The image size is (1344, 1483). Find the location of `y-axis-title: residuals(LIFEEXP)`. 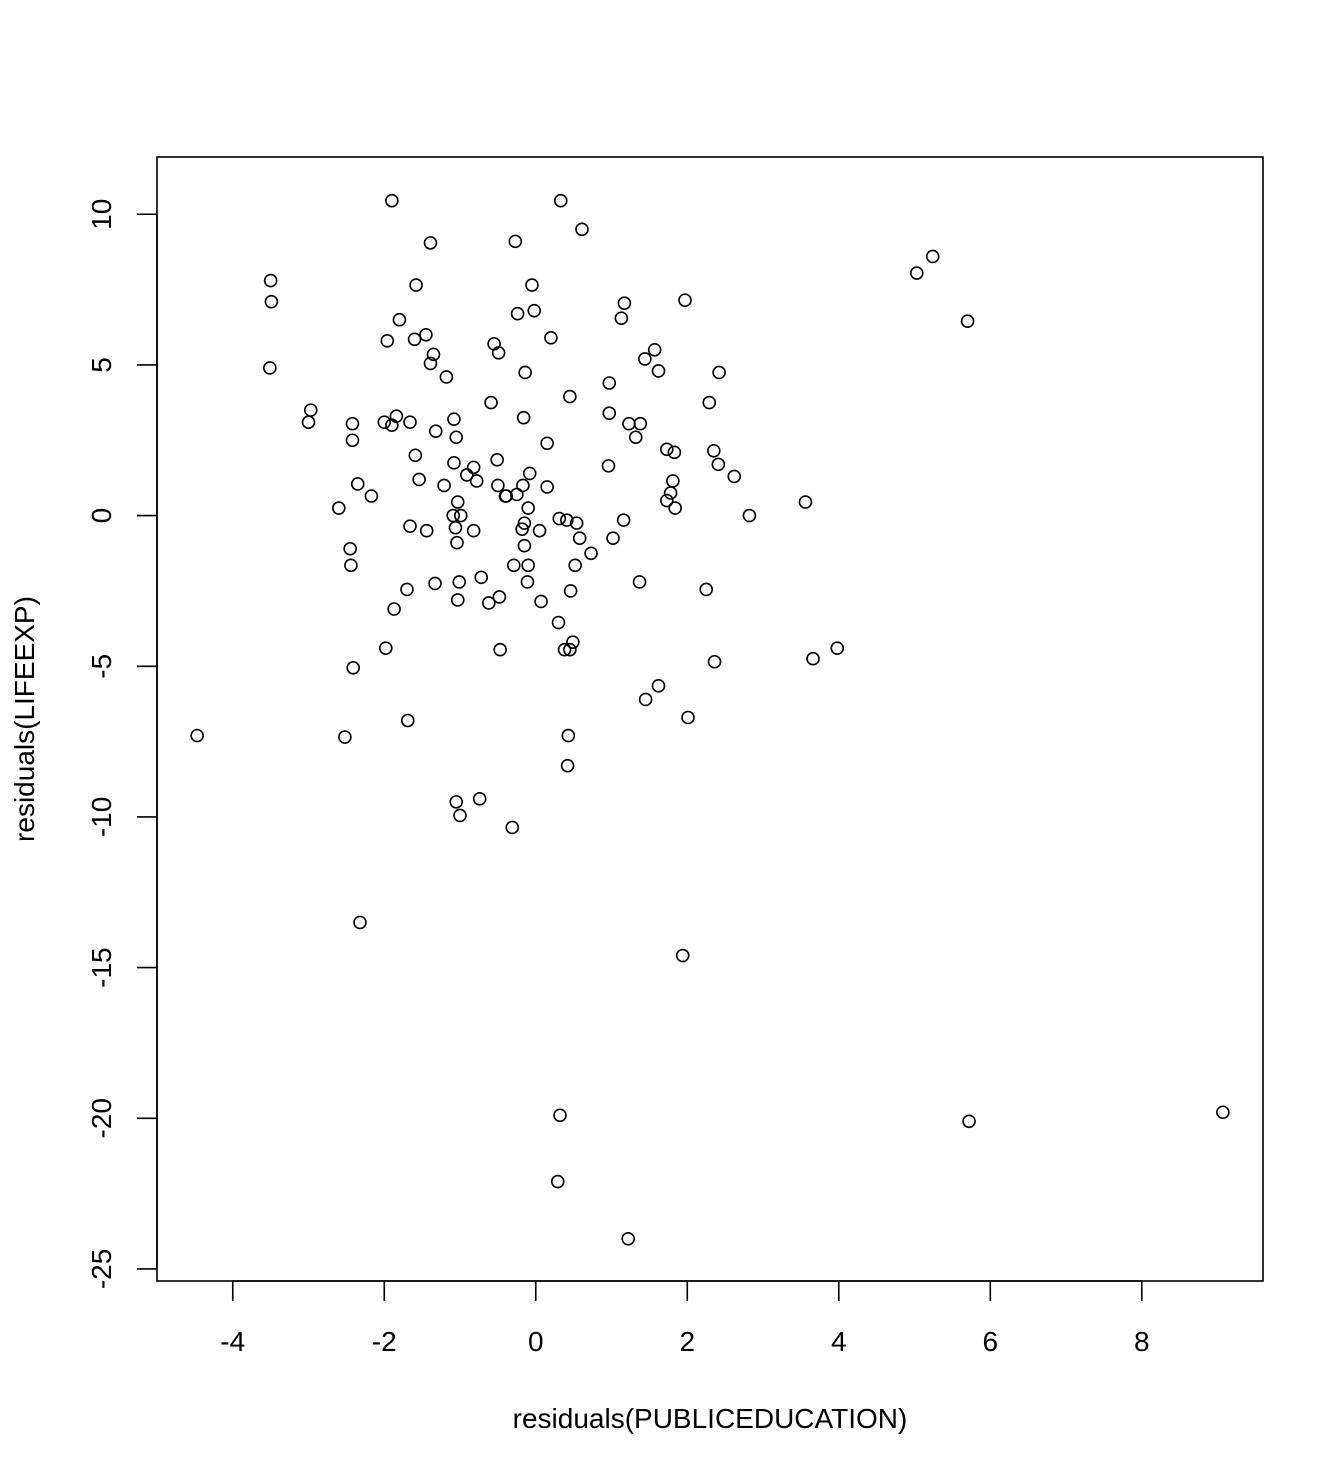

y-axis-title: residuals(LIFEEXP) is located at coordinates (24, 719).